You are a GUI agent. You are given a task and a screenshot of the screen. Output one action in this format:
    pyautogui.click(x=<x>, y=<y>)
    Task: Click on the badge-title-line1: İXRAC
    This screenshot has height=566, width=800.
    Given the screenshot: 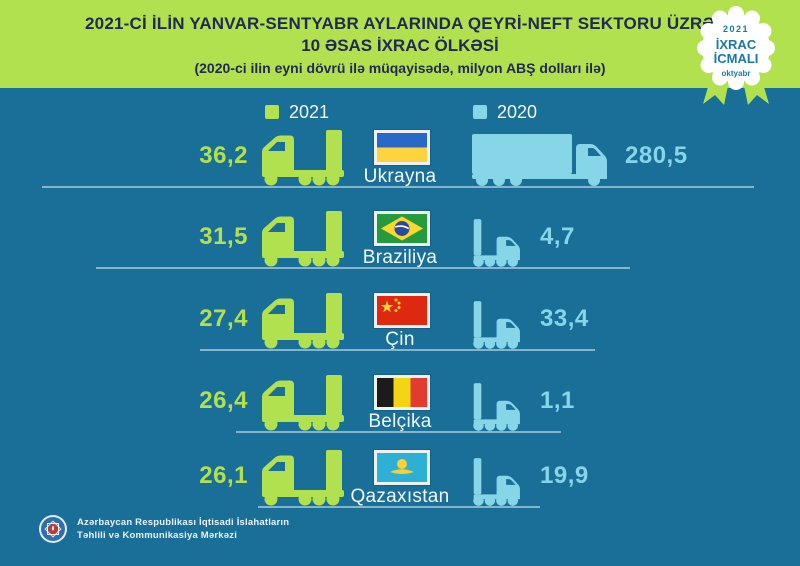 What is the action you would take?
    pyautogui.click(x=736, y=44)
    